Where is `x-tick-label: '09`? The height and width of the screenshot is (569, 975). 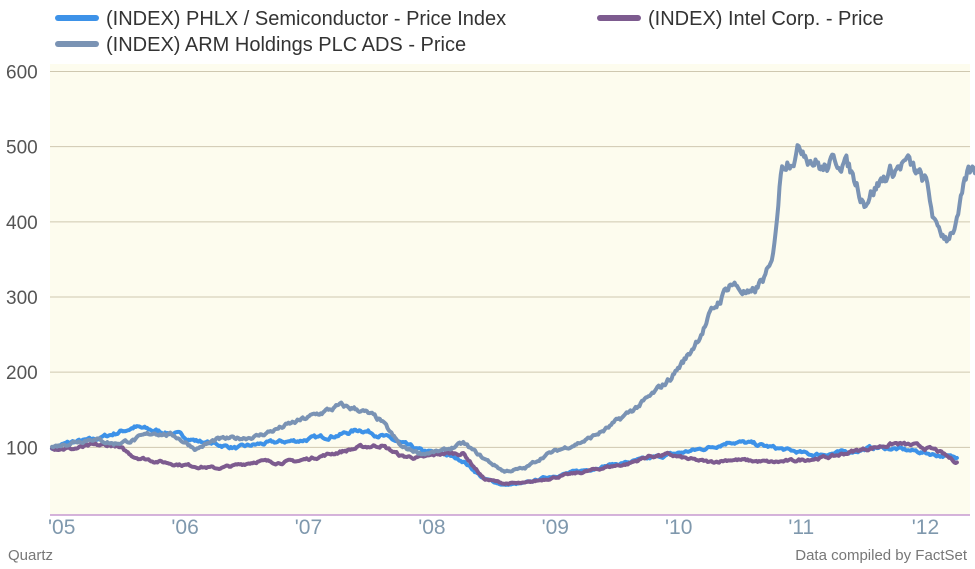 x-tick-label: '09 is located at coordinates (555, 527).